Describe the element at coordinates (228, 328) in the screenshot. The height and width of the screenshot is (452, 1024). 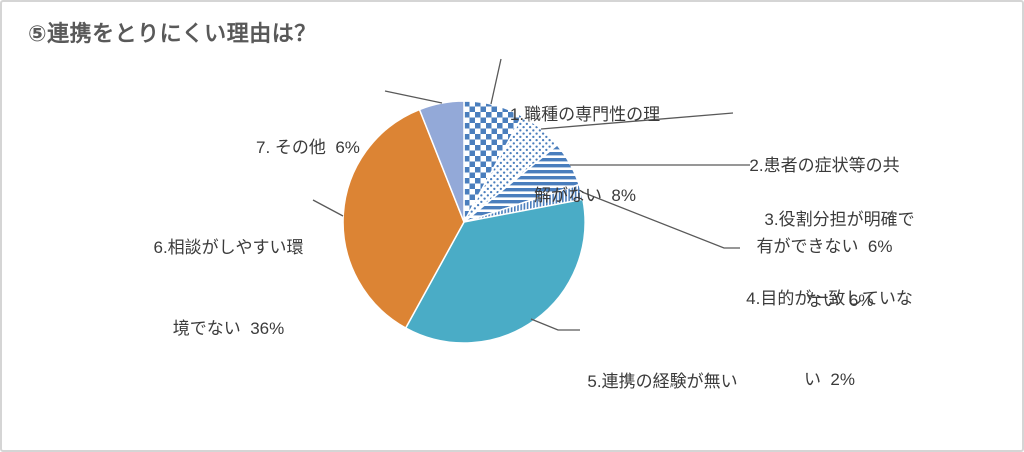
I see `callout-line: 境でない 36%` at that location.